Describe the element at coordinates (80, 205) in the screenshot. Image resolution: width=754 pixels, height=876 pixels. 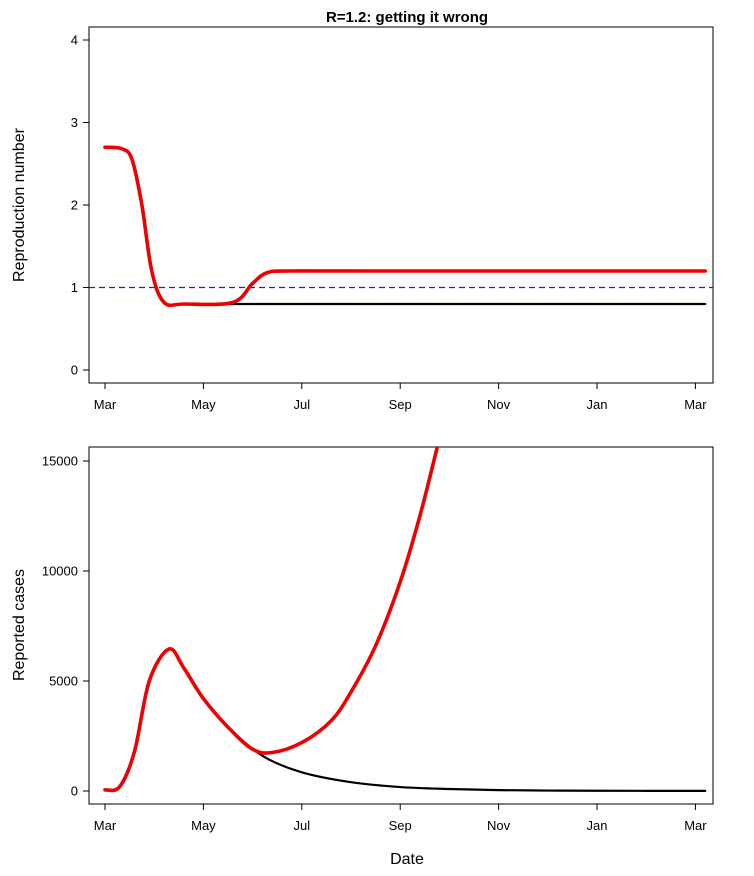
I see `y-axis: 0 1 2 3 4` at that location.